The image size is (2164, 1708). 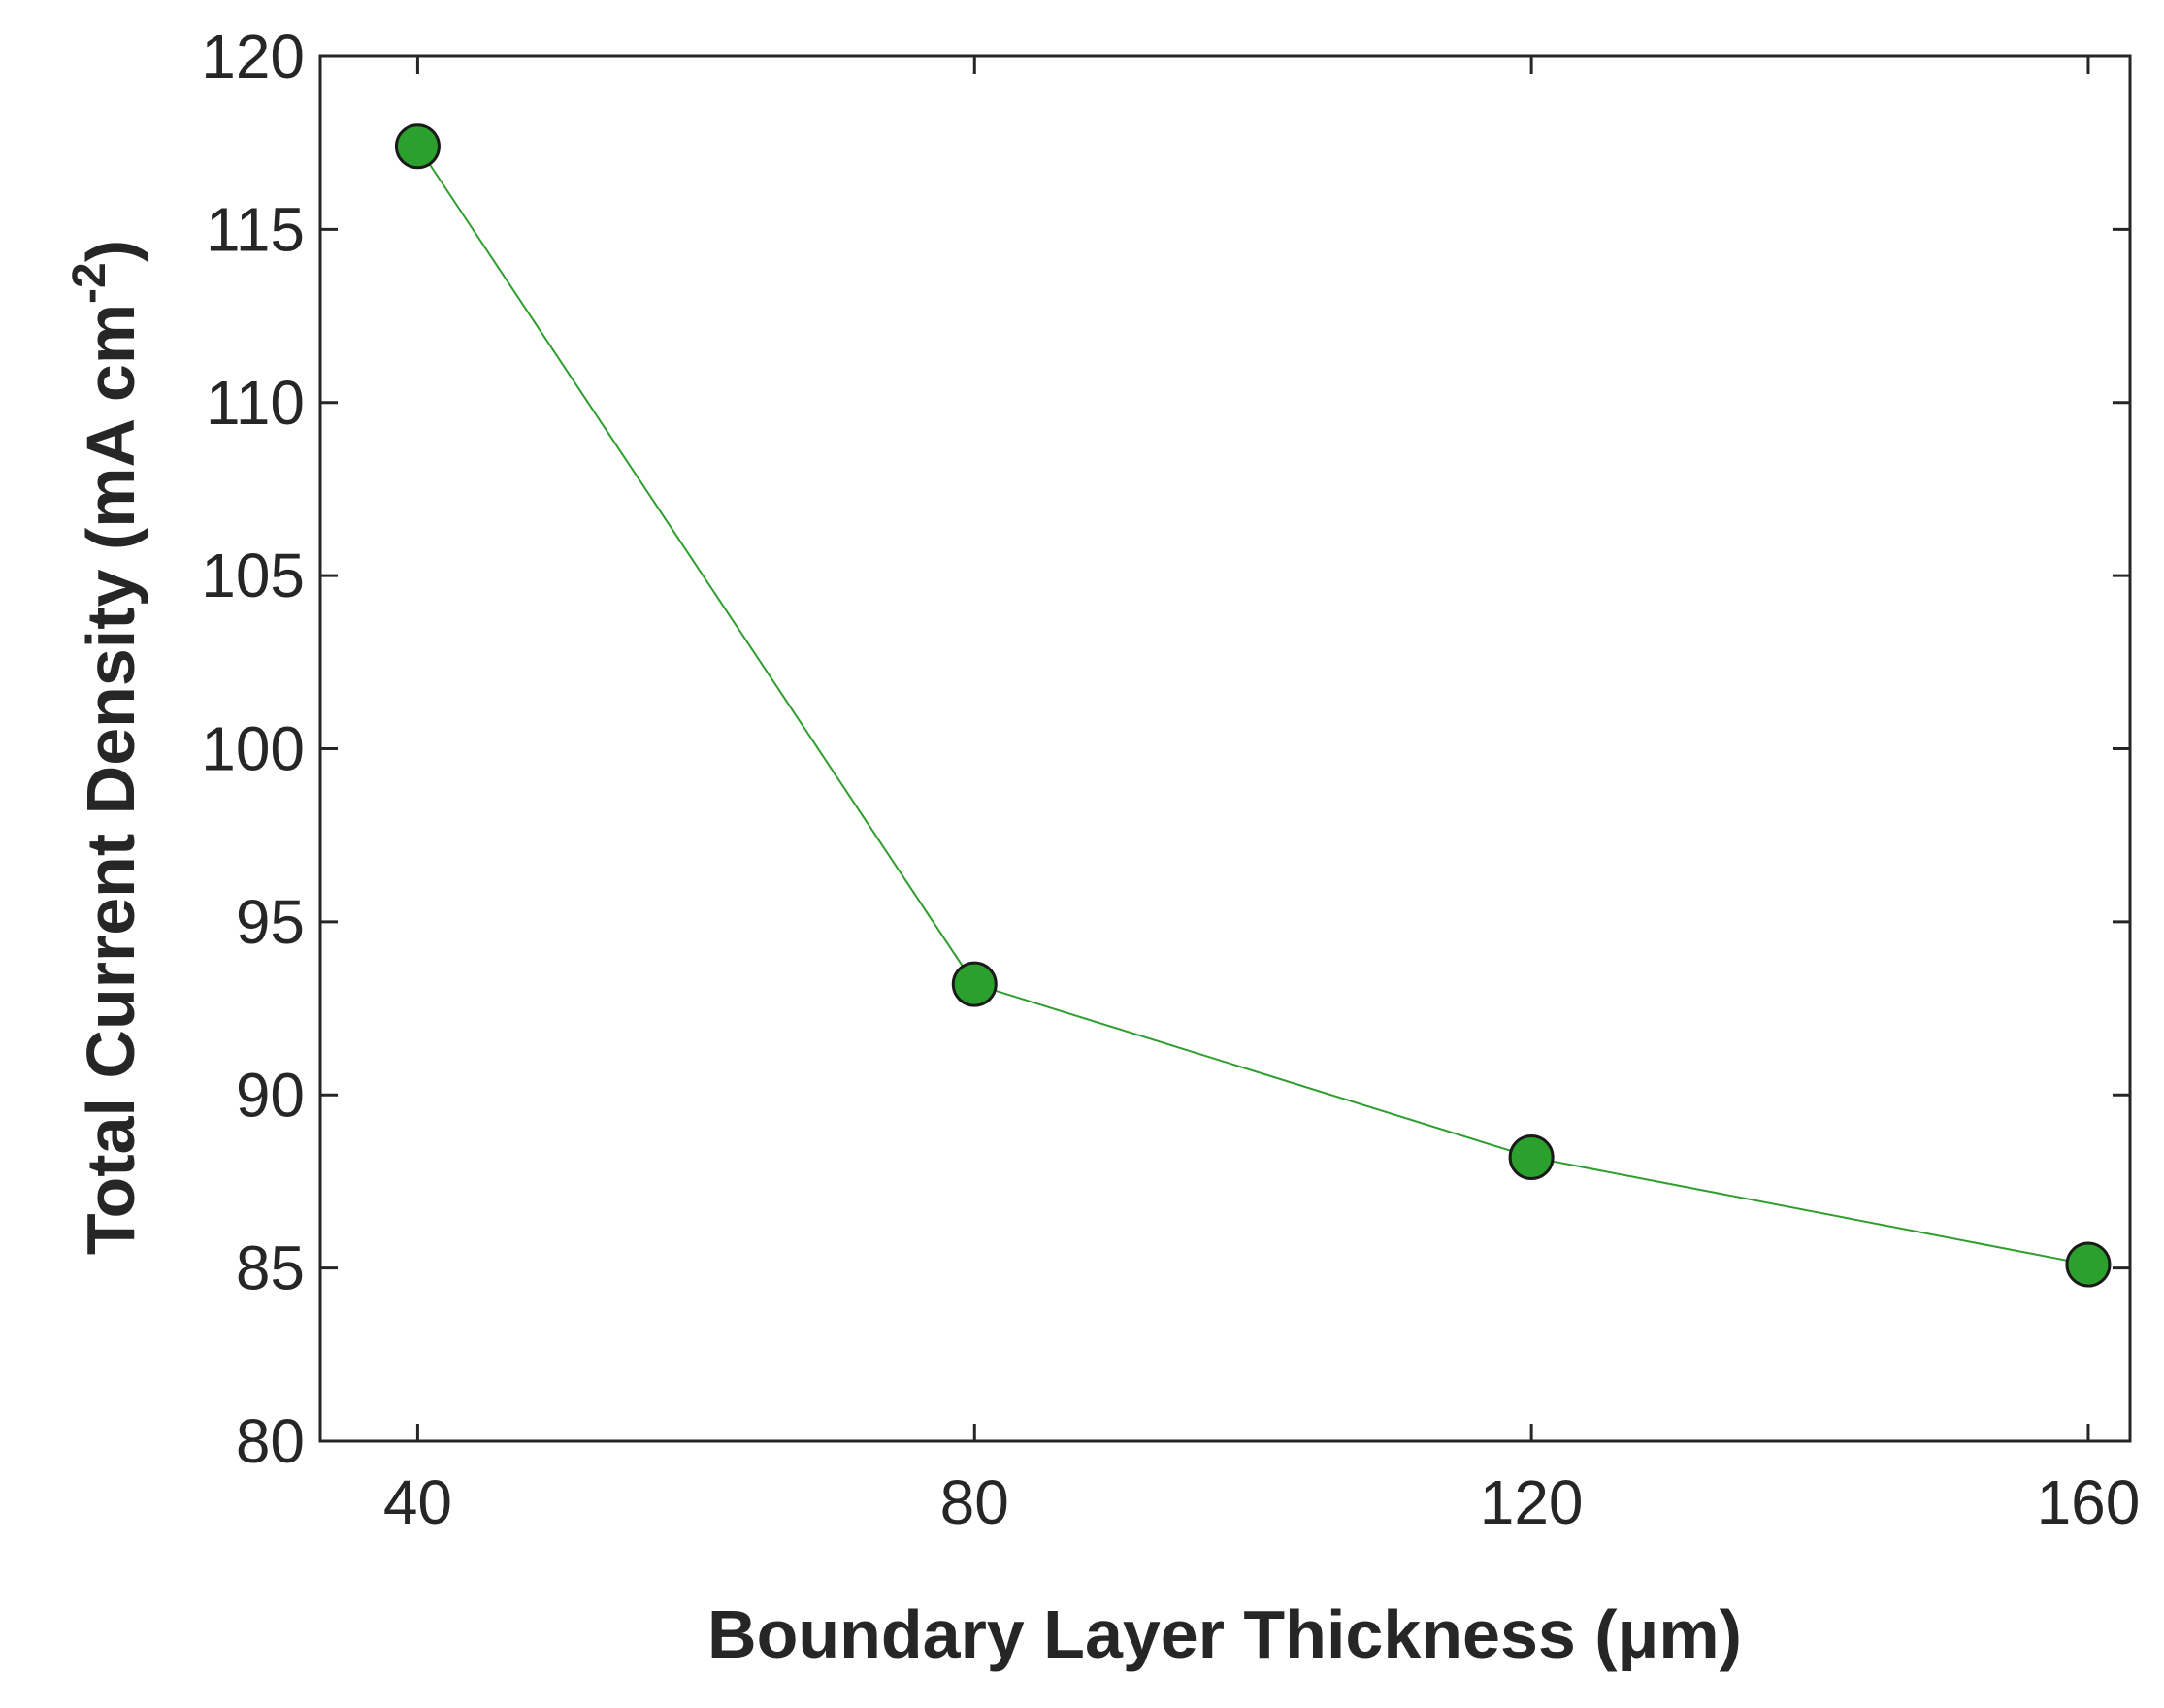 I want to click on y-tick-label: 105, so click(x=253, y=575).